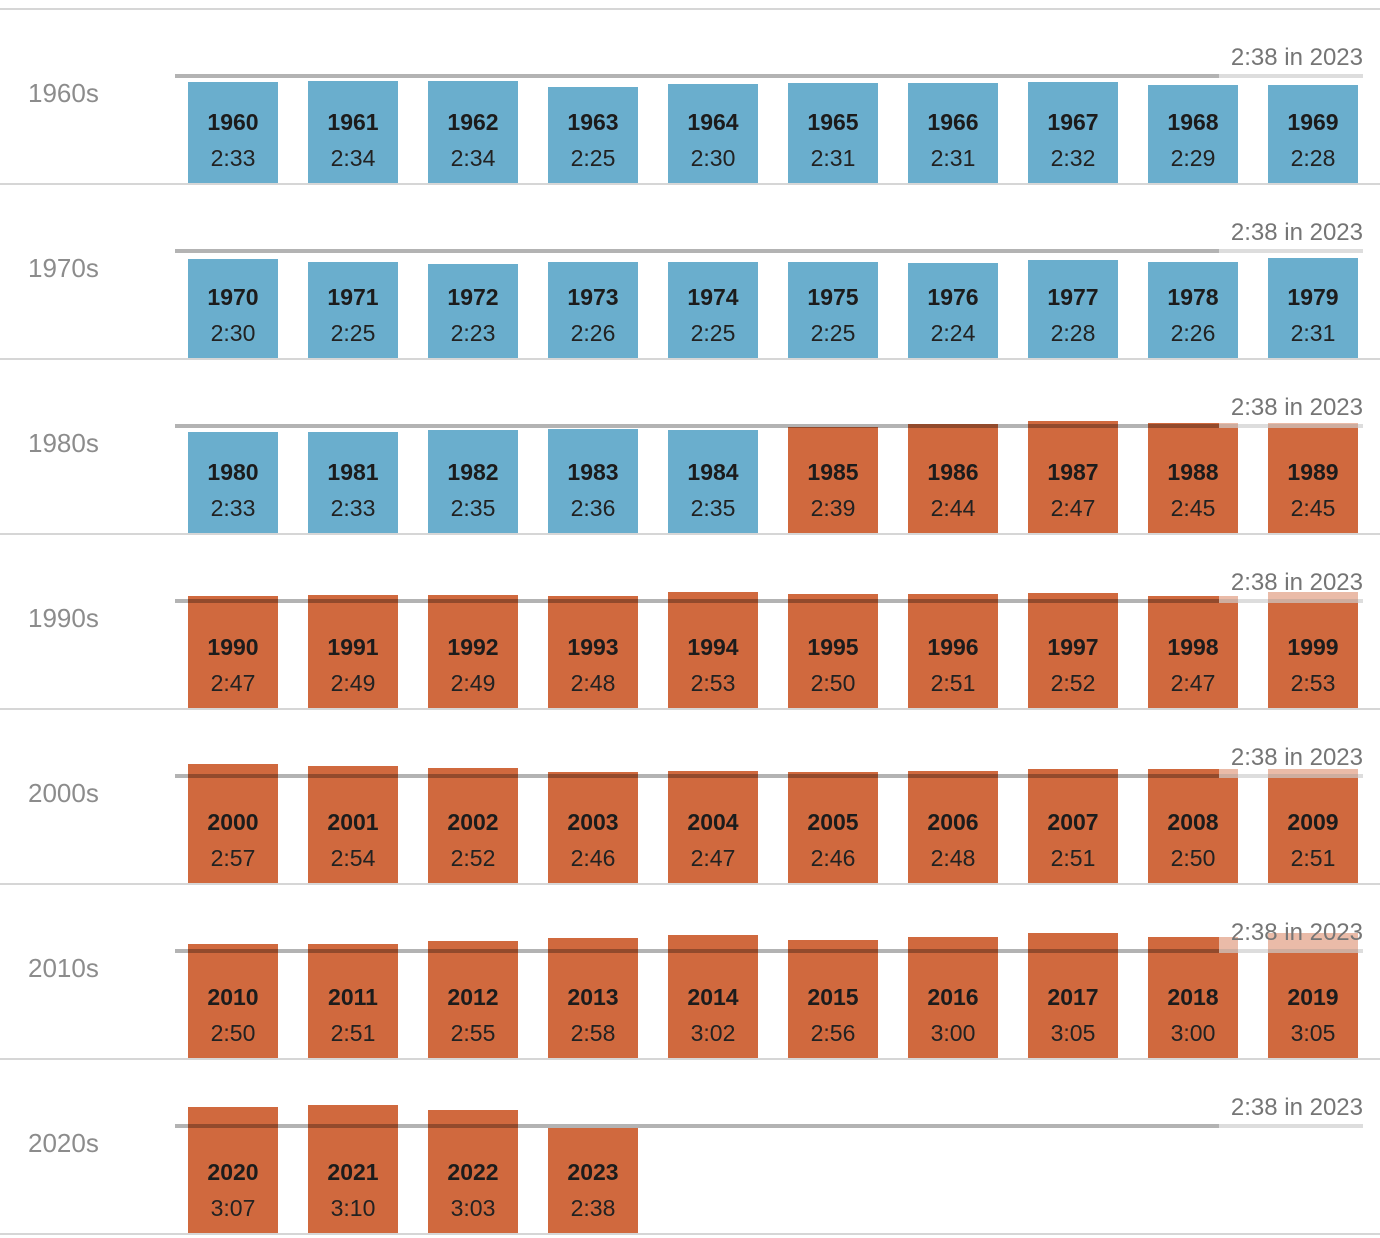 This screenshot has height=1238, width=1380. Describe the element at coordinates (593, 122) in the screenshot. I see `bar-year-label: 1963` at that location.